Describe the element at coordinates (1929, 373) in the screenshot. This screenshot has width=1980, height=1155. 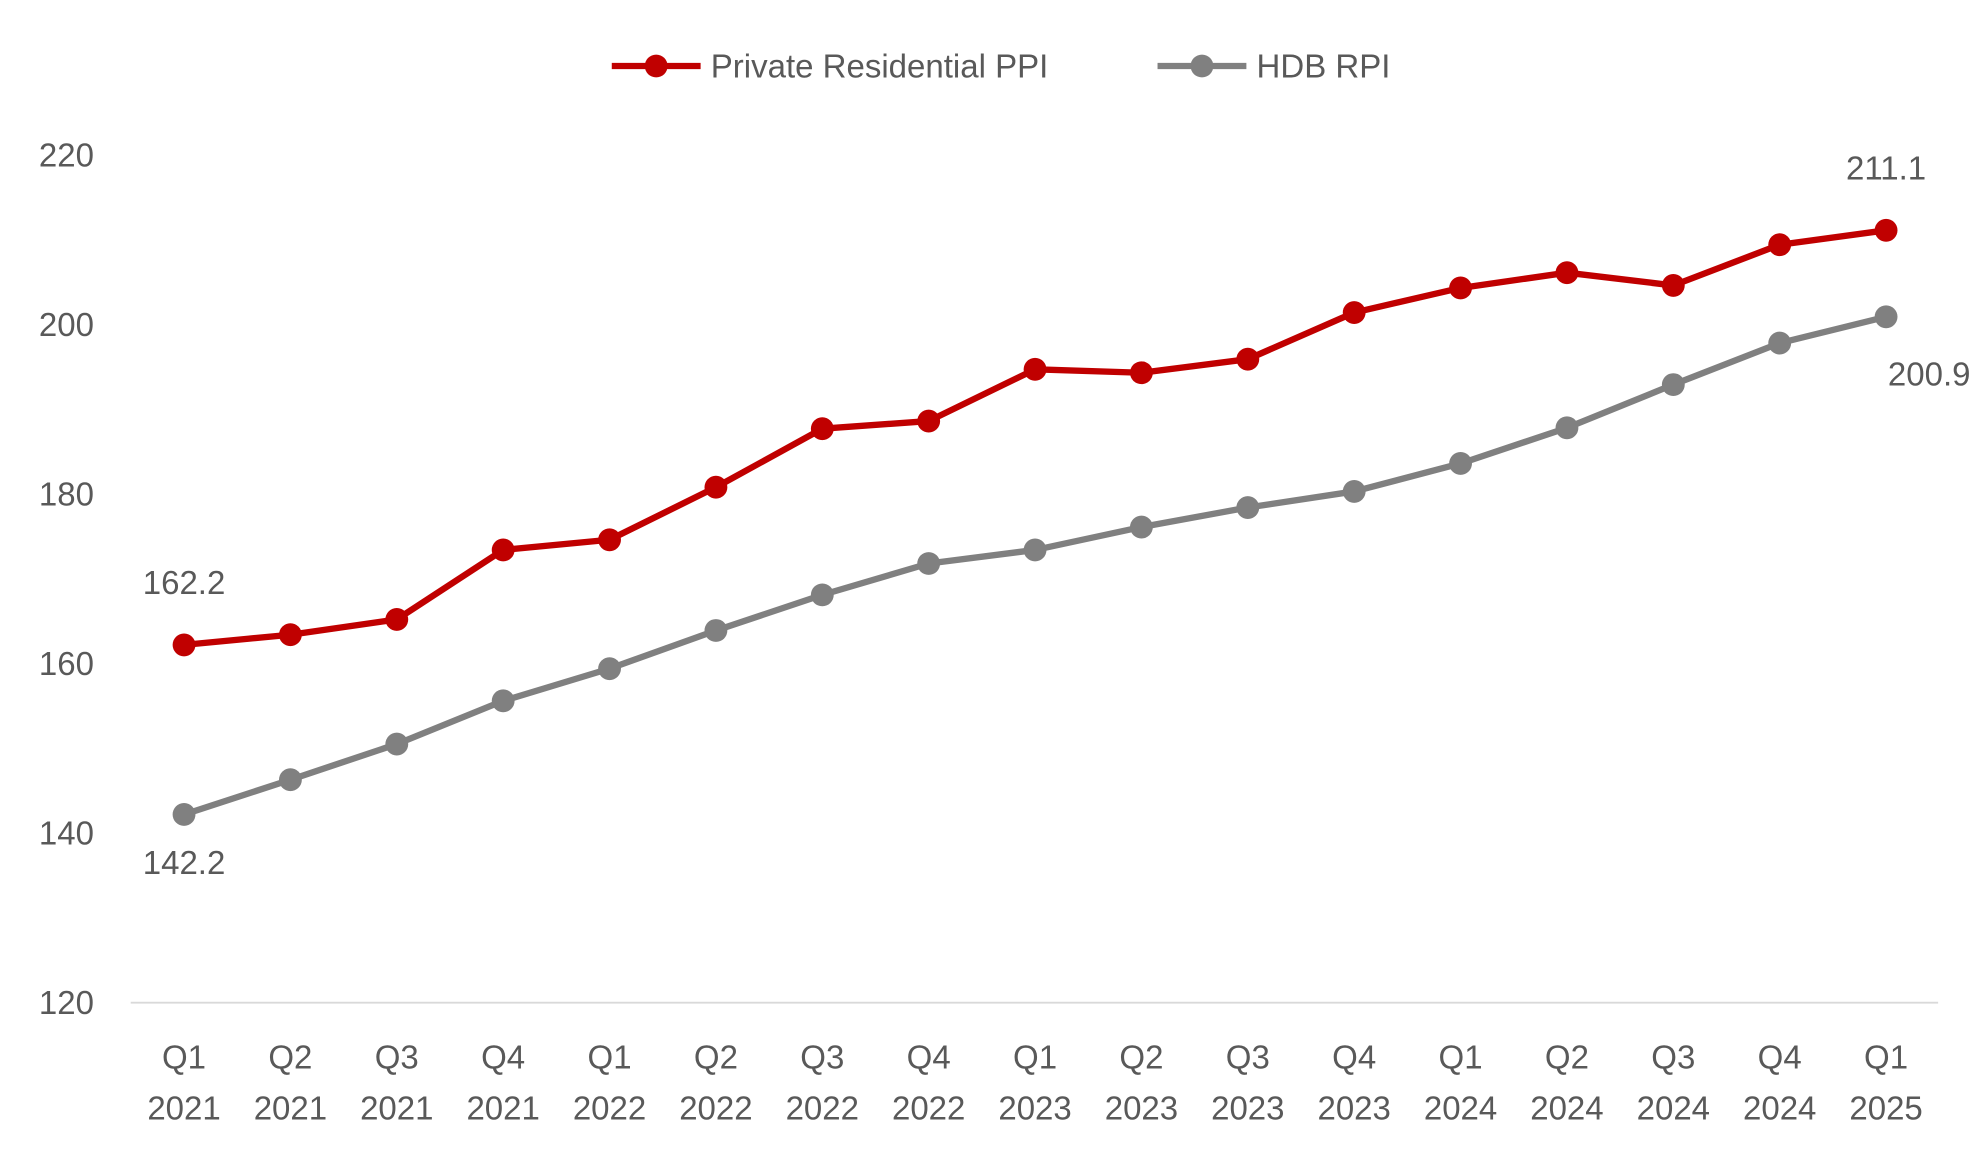
I see `data-label: 200.9` at that location.